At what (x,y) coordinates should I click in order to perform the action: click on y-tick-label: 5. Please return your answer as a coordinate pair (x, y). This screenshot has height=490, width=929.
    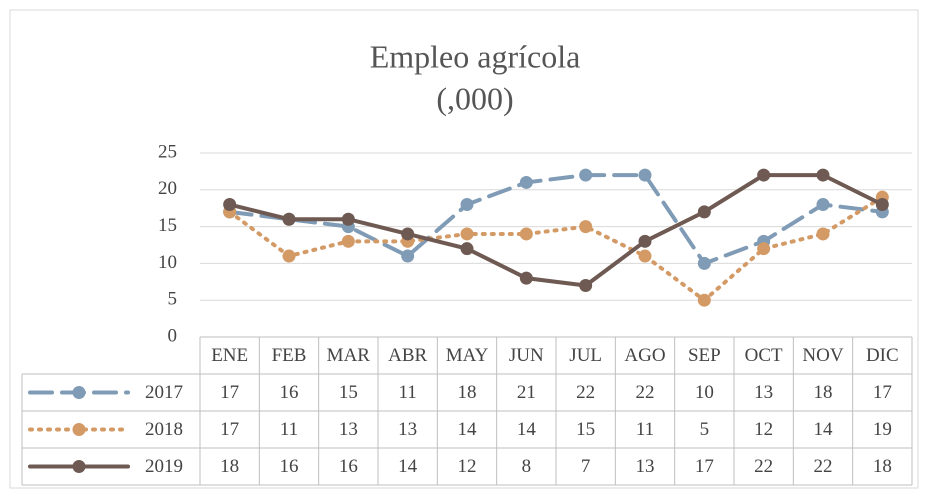
    Looking at the image, I should click on (173, 299).